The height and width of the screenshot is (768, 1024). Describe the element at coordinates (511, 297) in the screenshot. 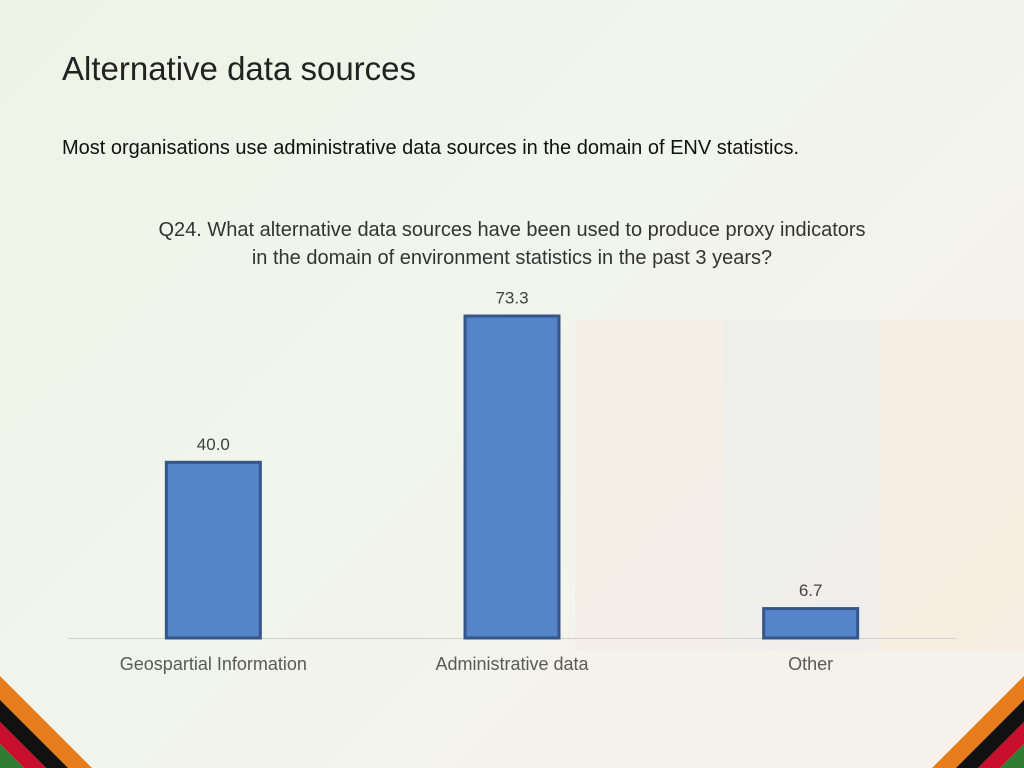

I see `data-label: 73.3` at that location.